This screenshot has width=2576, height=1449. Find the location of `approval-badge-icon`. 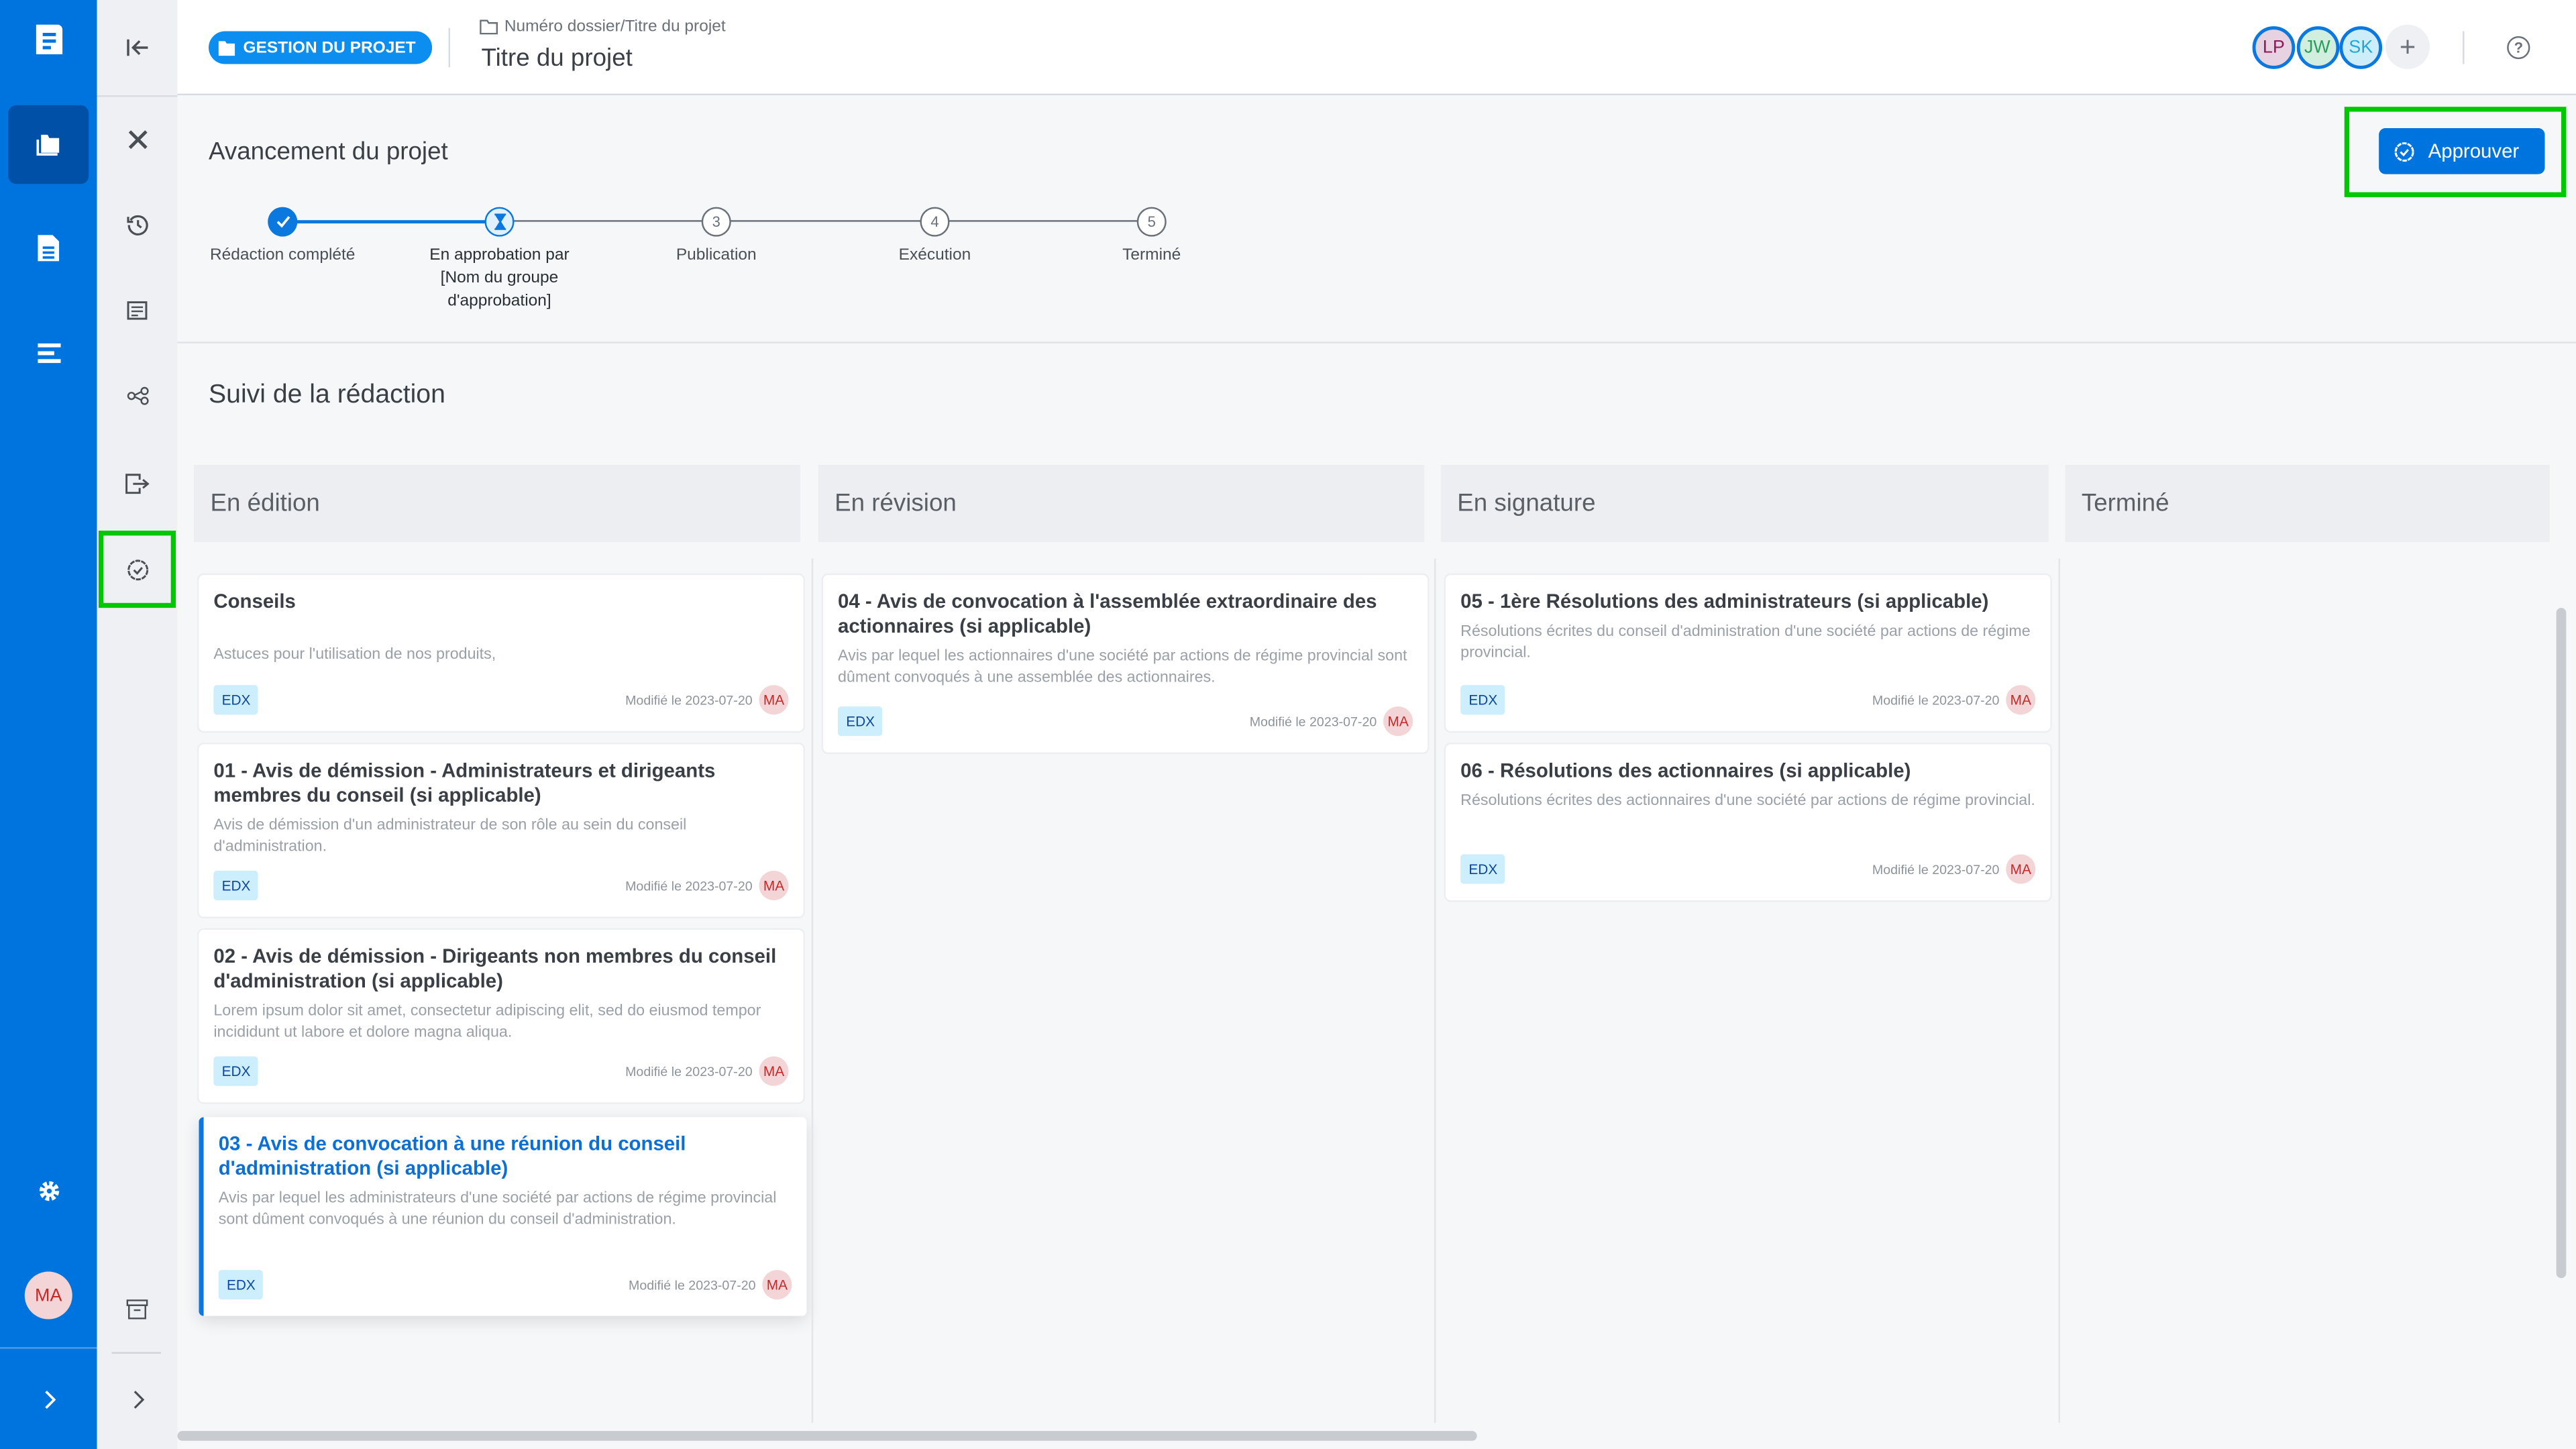

approval-badge-icon is located at coordinates (137, 569).